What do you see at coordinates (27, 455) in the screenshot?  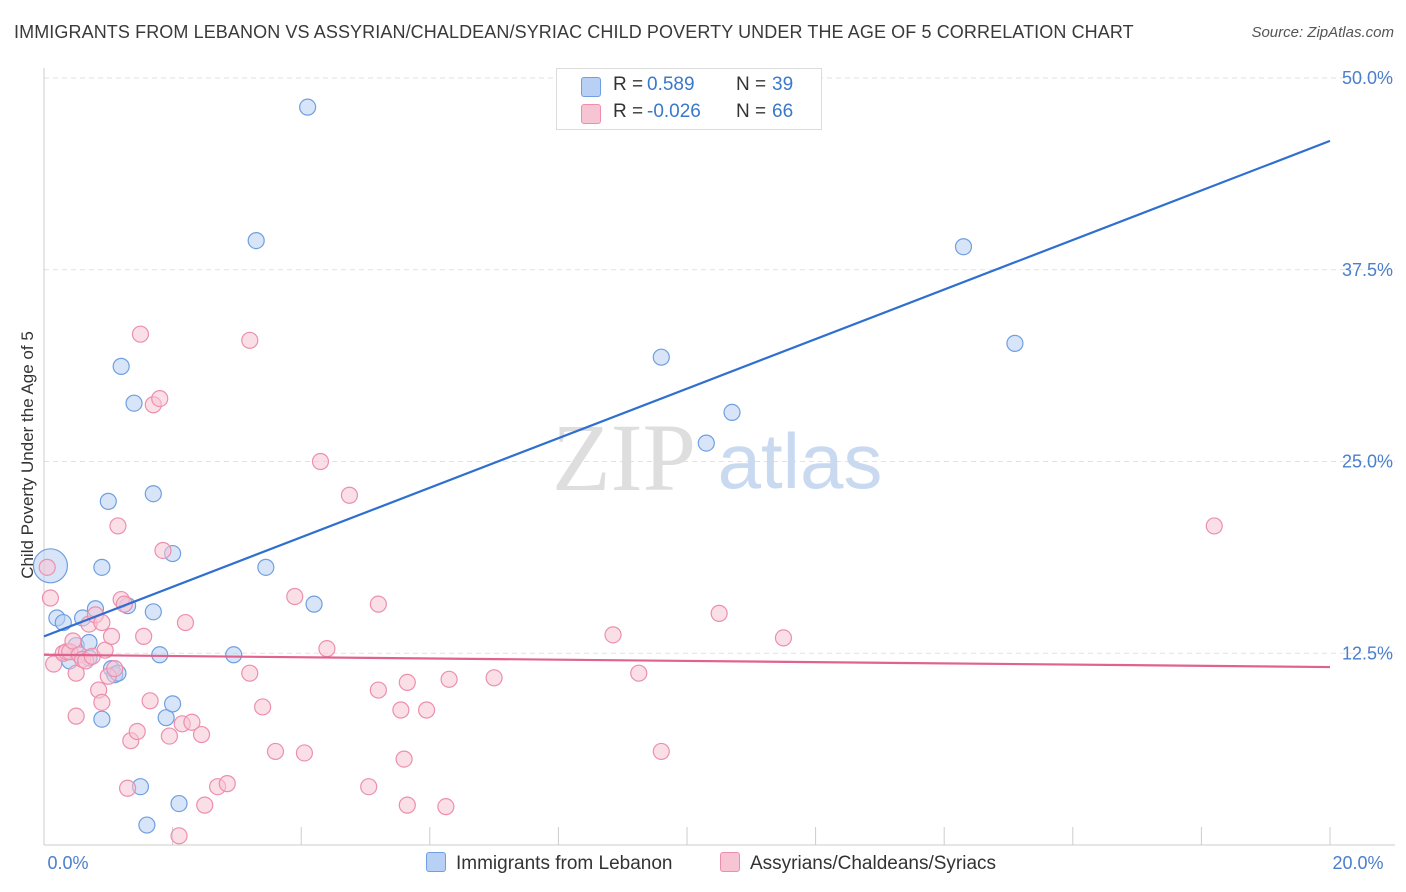 I see `y-axis-label: Child Poverty Under the Age of 5` at bounding box center [27, 455].